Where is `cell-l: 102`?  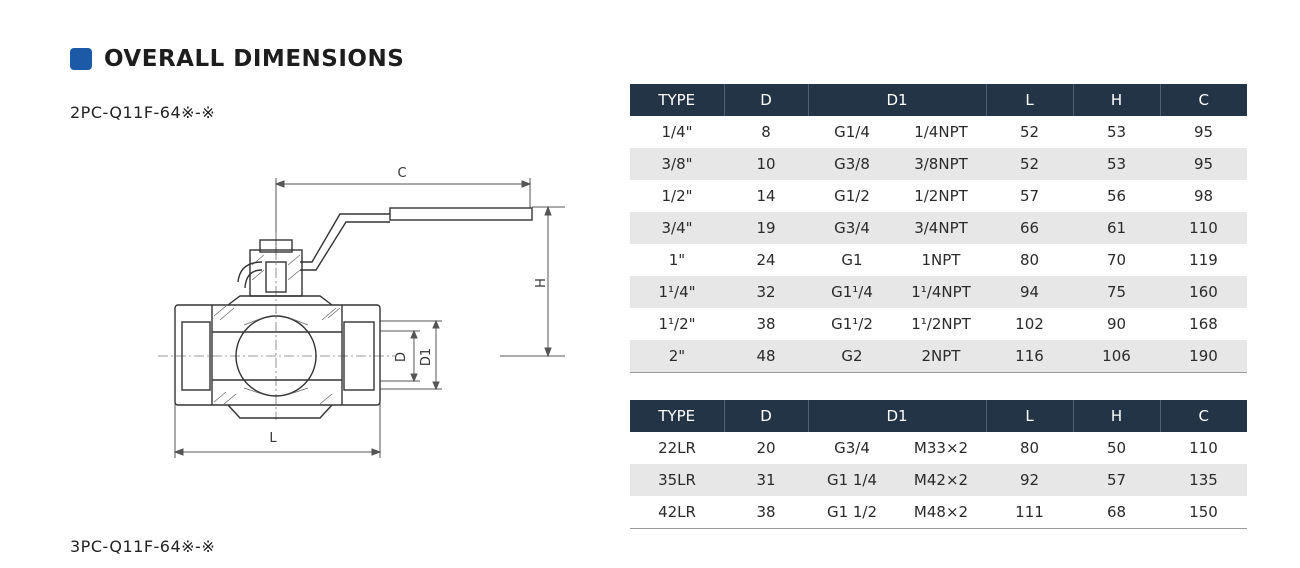 cell-l: 102 is located at coordinates (1029, 324).